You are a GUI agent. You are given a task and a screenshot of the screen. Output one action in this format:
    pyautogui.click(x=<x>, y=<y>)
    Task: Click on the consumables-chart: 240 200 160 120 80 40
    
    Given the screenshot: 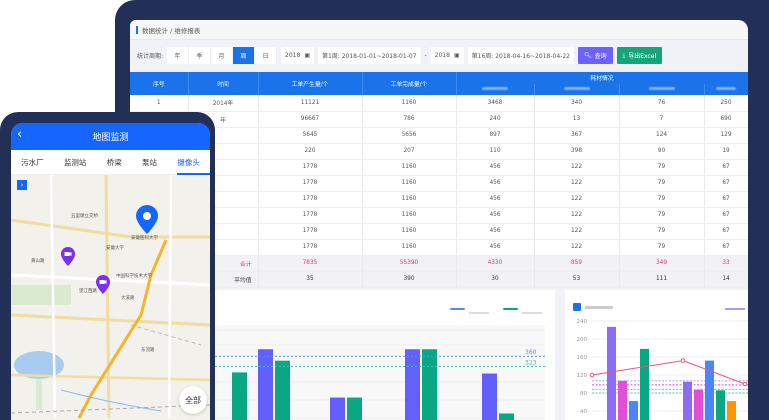 What is the action you would take?
    pyautogui.click(x=660, y=361)
    